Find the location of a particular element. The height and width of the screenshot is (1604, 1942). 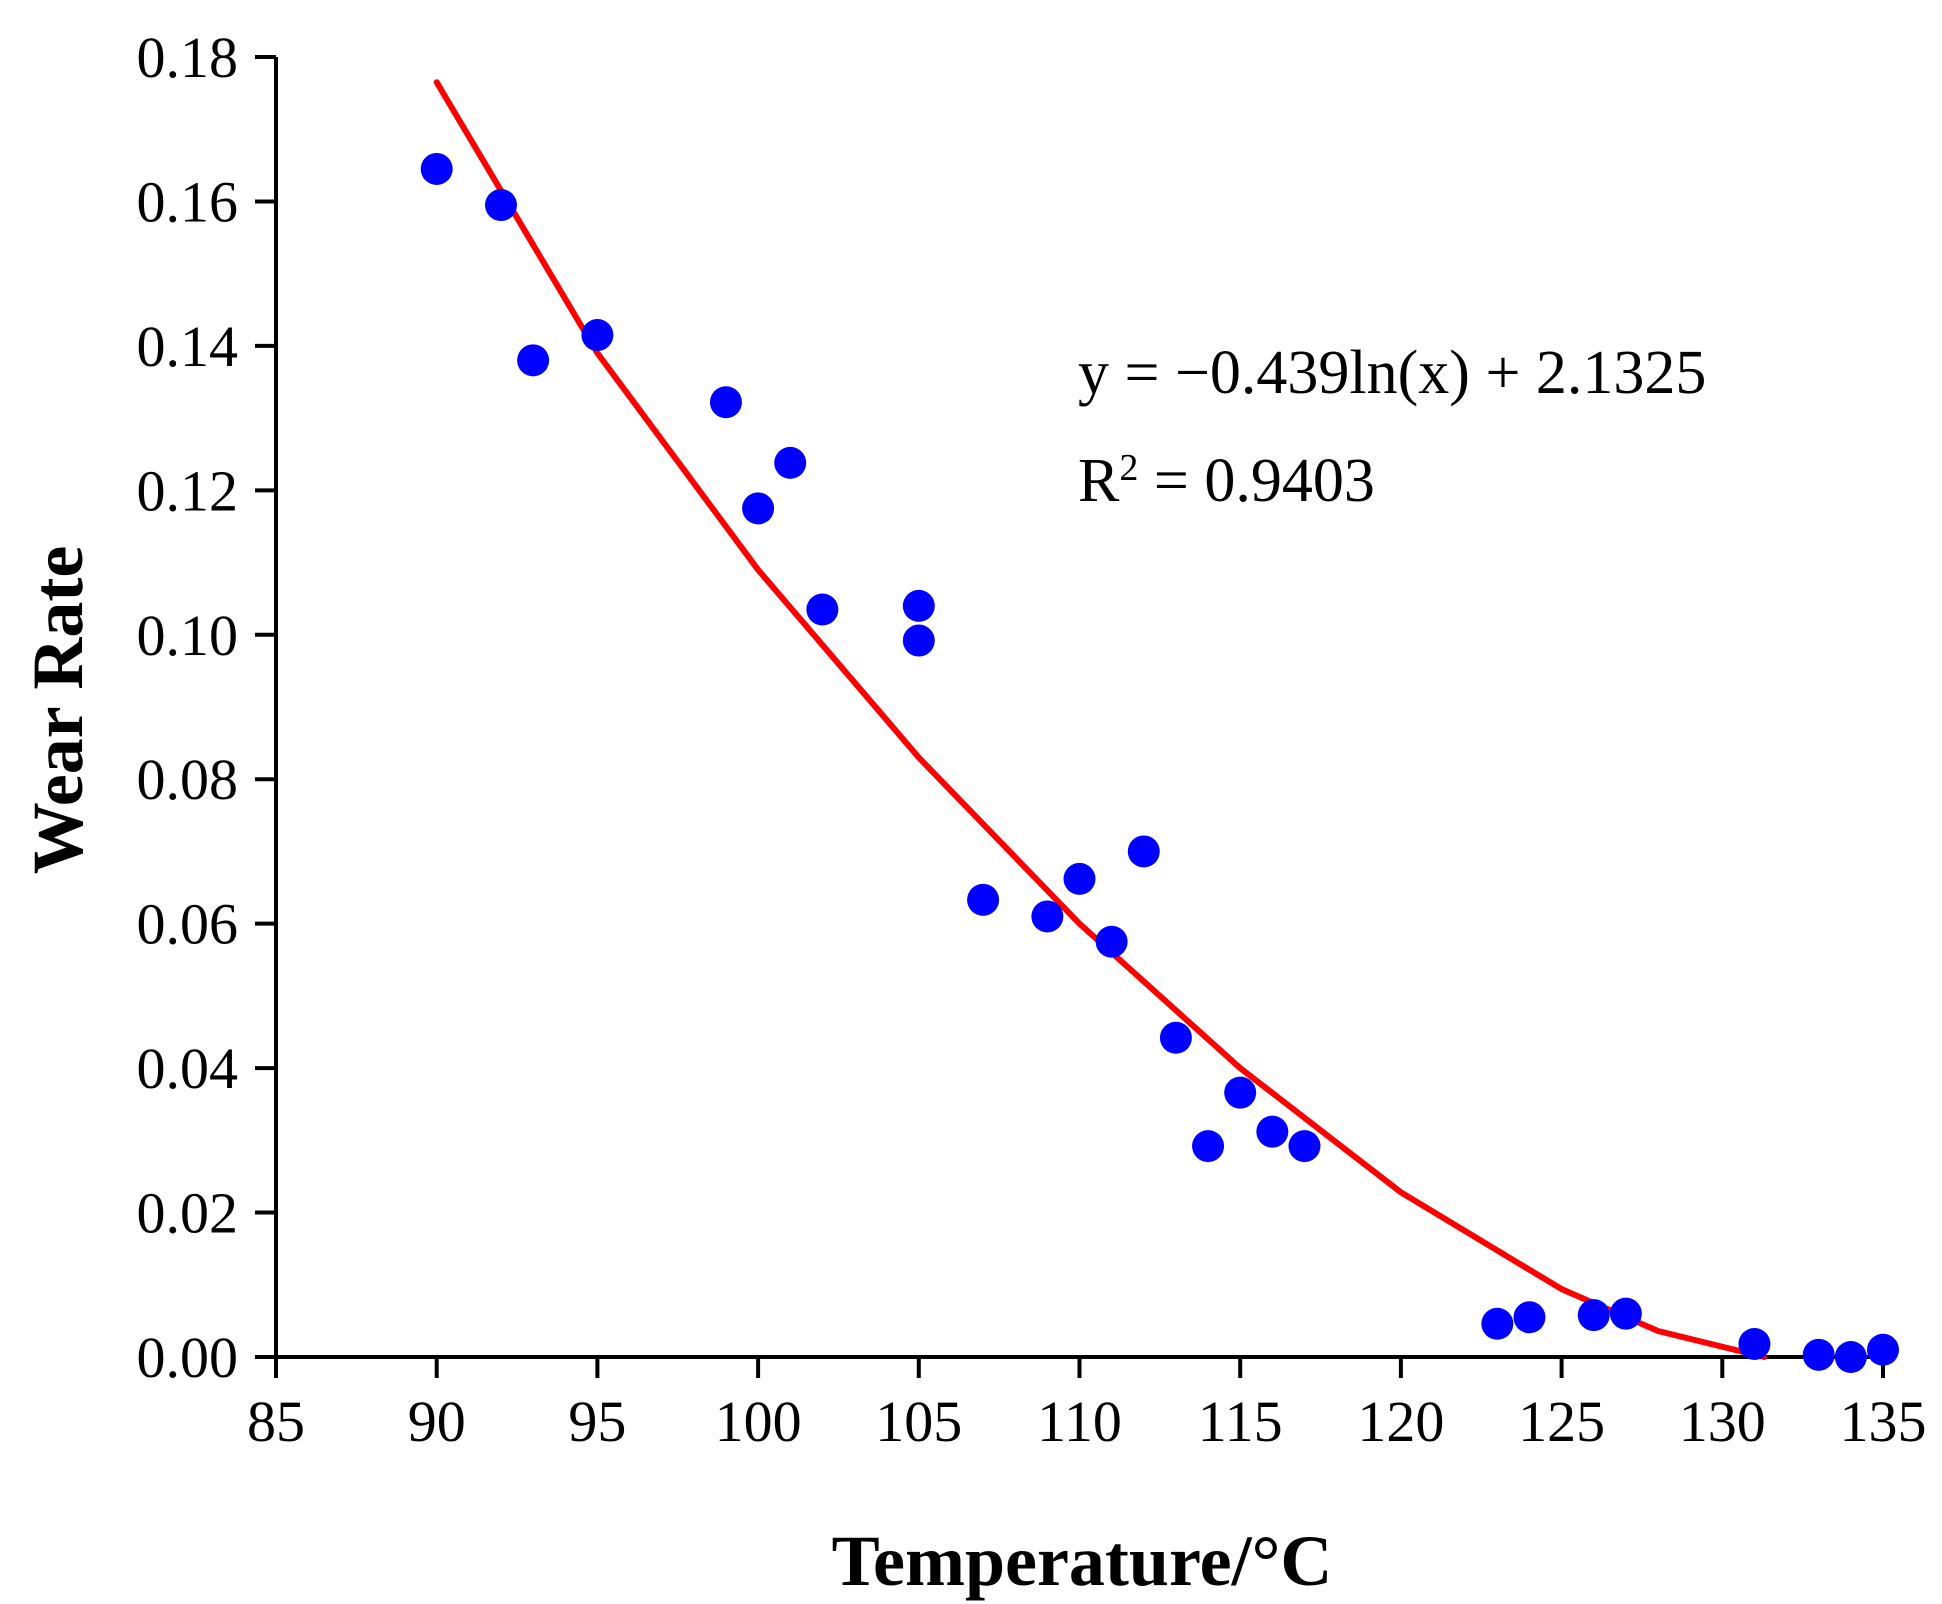

x-tick-label: 115 is located at coordinates (1240, 1421).